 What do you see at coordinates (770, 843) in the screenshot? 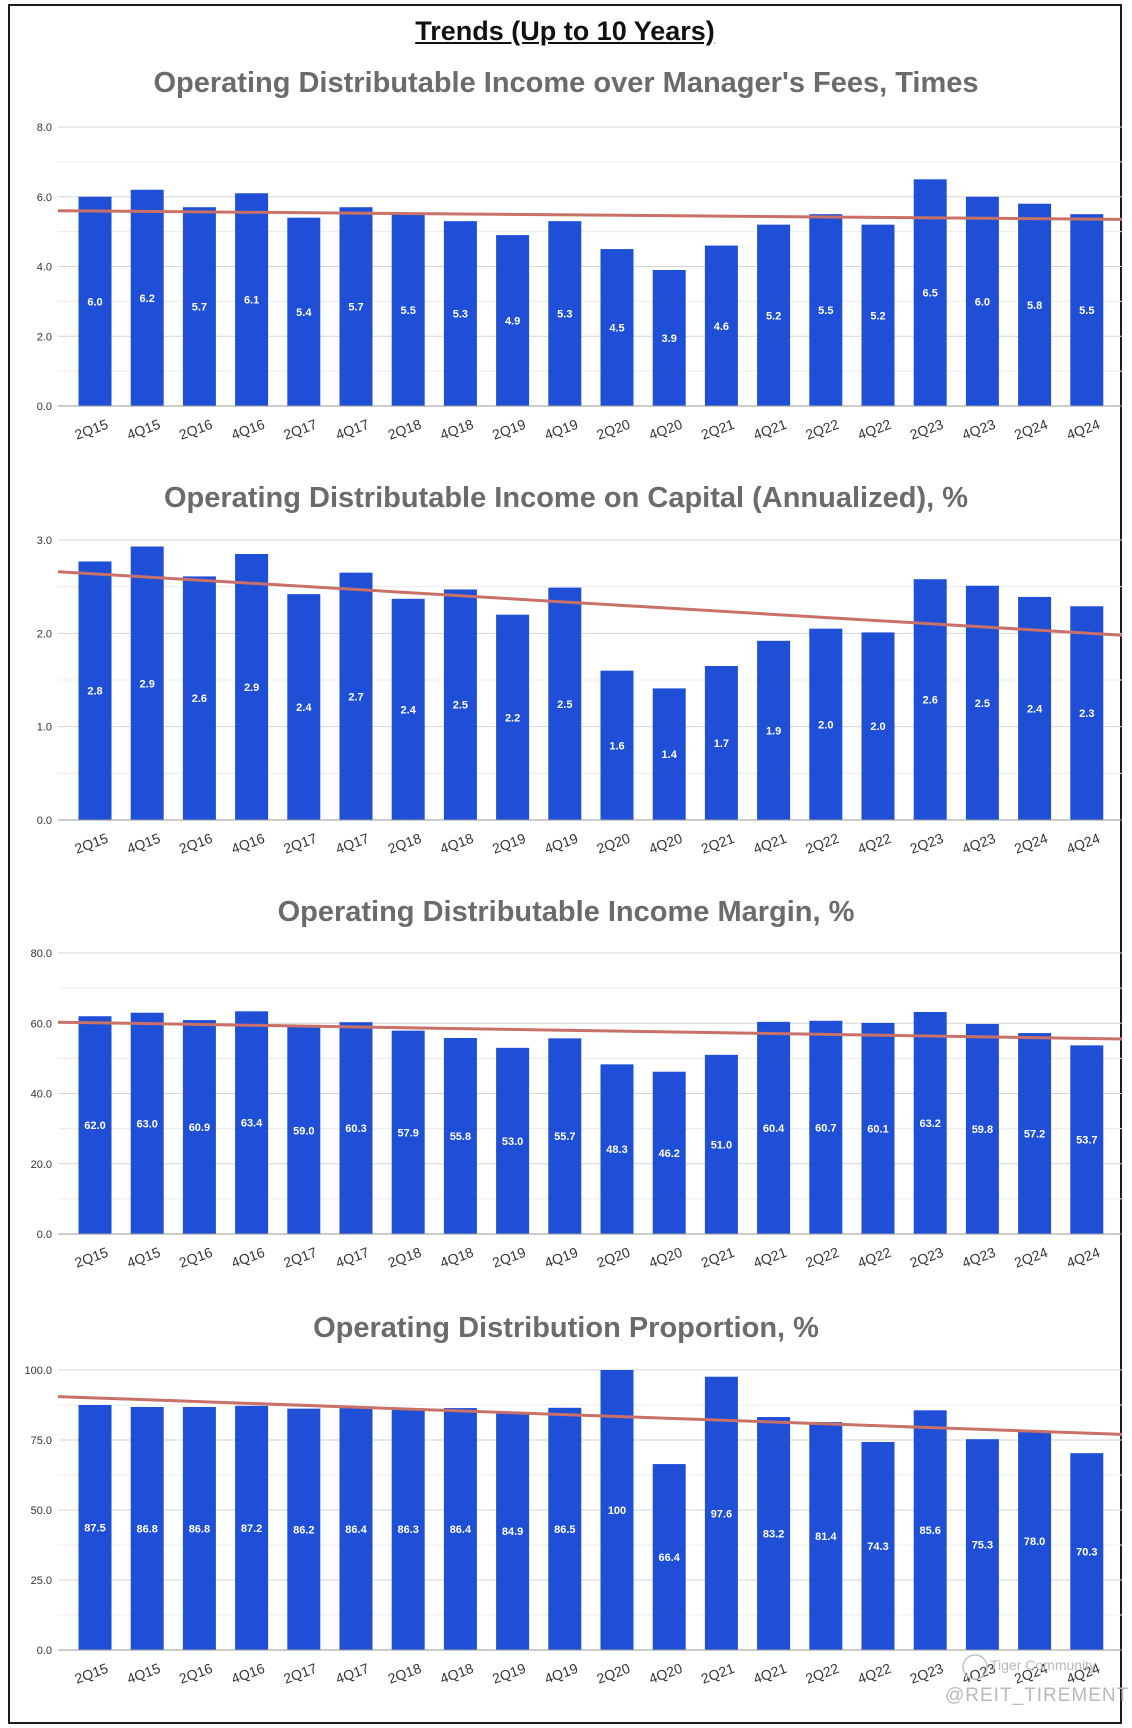
I see `chart-2-xtick-label: 4Q21` at bounding box center [770, 843].